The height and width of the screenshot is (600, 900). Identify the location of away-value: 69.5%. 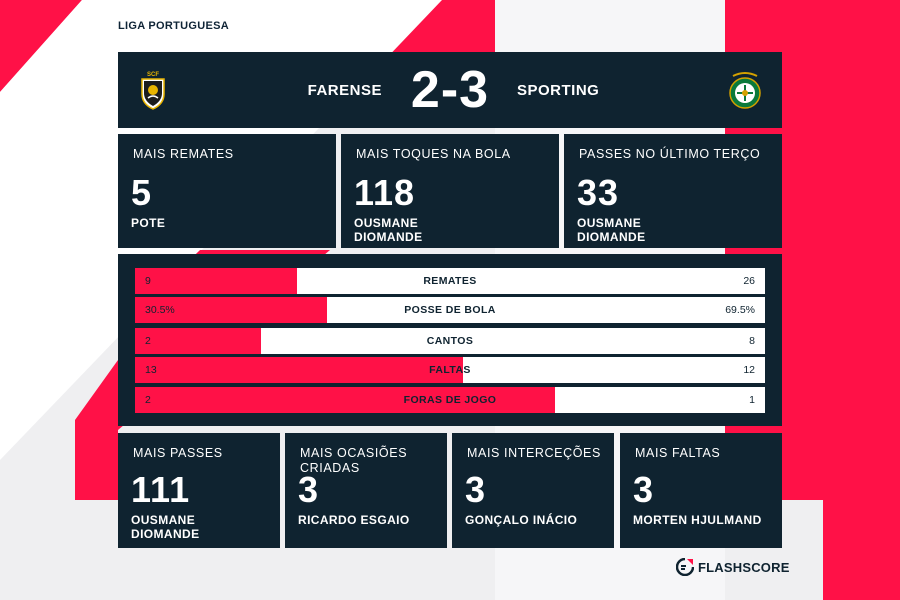
(740, 310).